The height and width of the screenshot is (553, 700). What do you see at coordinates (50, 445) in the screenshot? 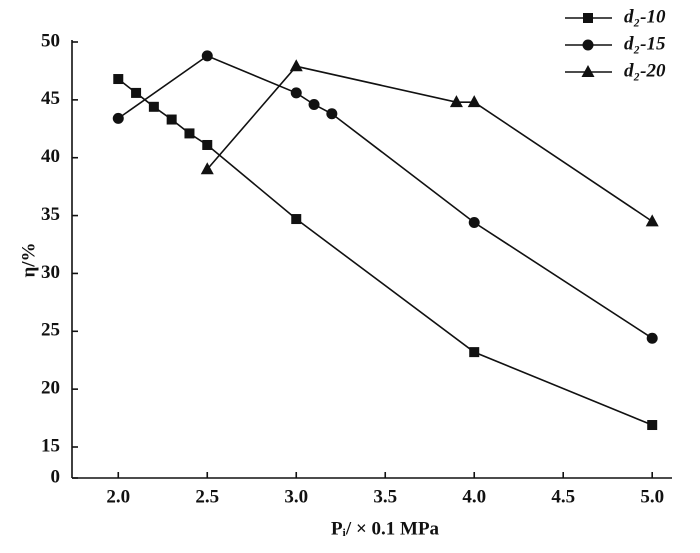
I see `y-tick-label: 15` at bounding box center [50, 445].